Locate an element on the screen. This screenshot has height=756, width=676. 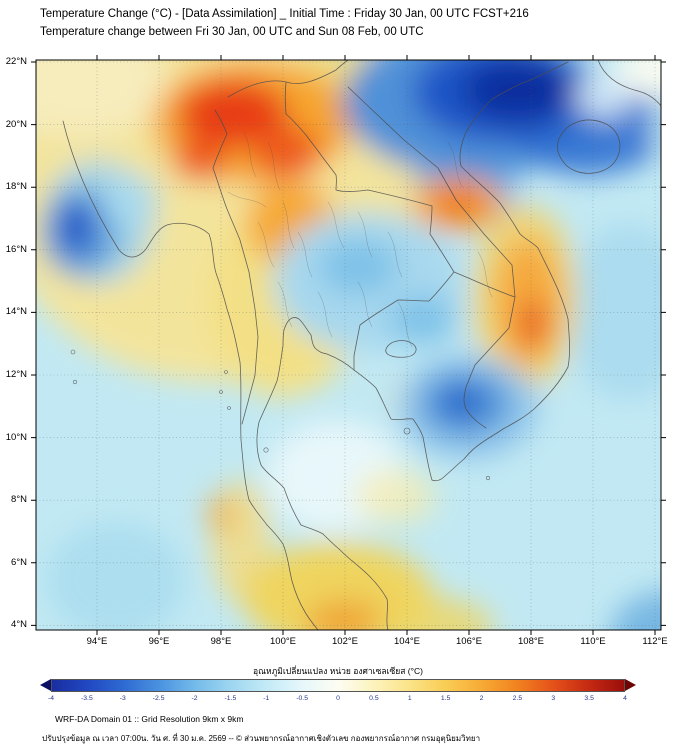
x-axis-tick-label: 94°E is located at coordinates (97, 641).